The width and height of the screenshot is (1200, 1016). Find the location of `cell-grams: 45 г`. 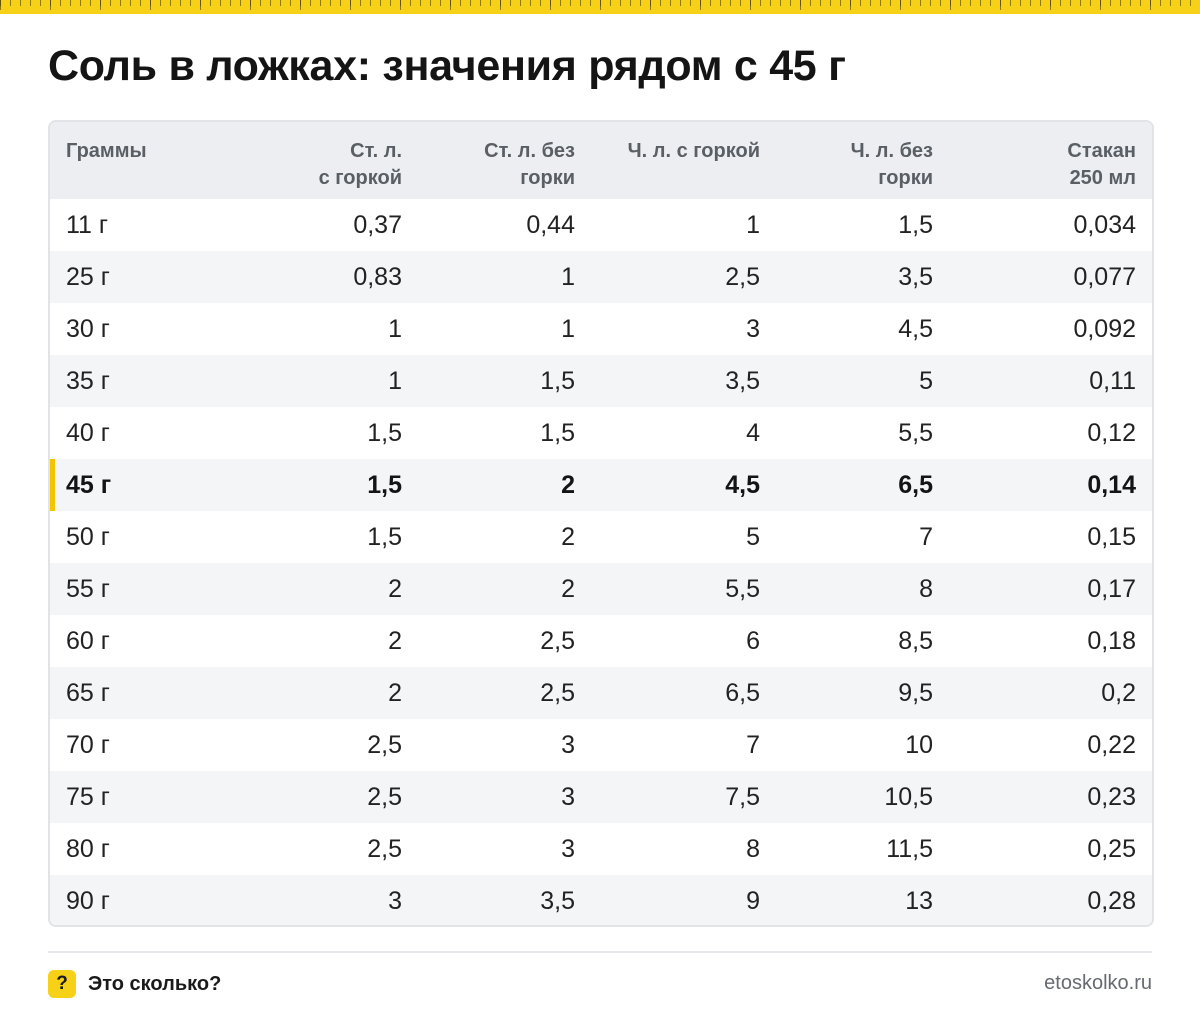

cell-grams: 45 г is located at coordinates (161, 485).